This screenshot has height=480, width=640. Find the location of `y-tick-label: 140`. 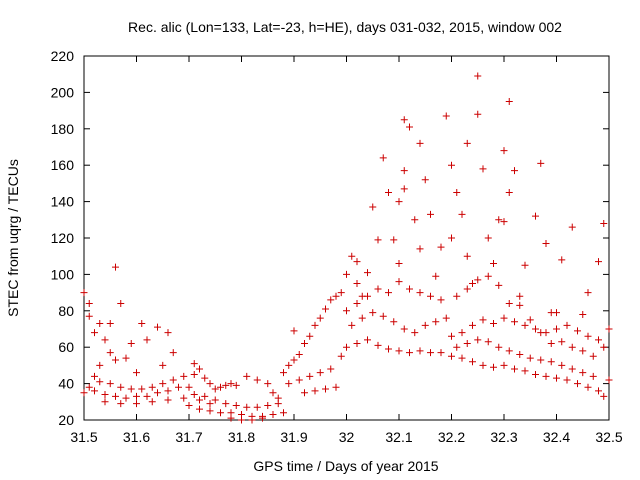

y-tick-label: 140 is located at coordinates (63, 202).